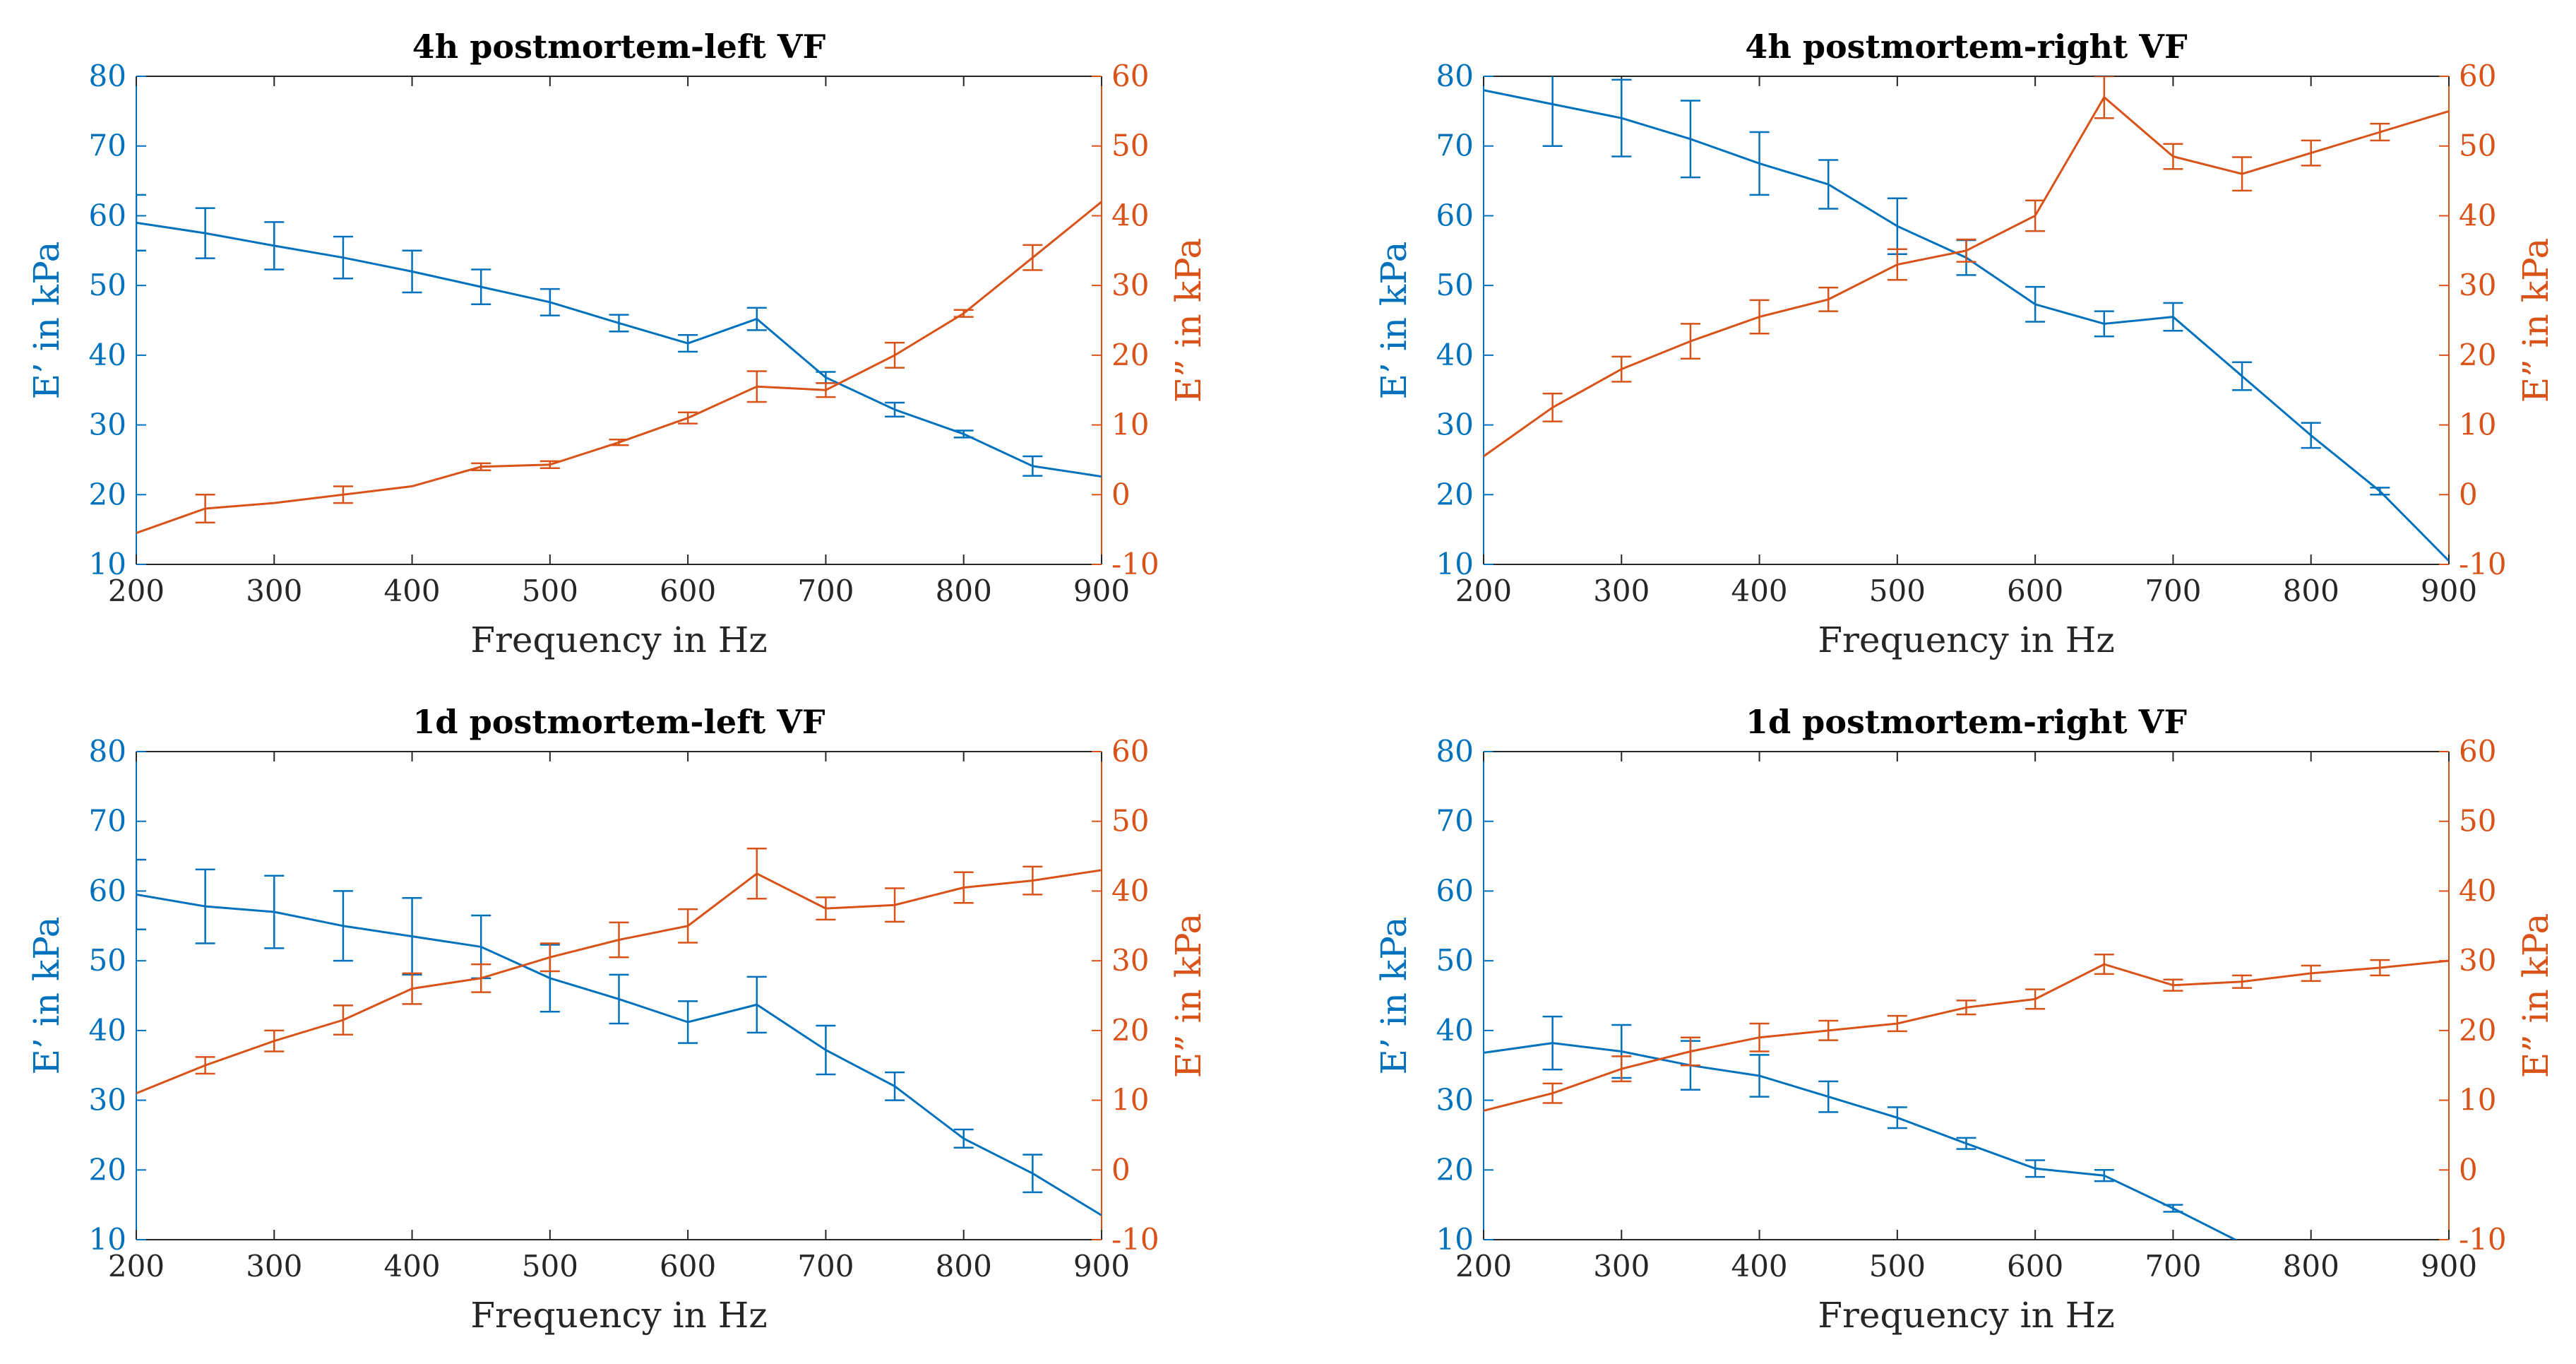 The image size is (2576, 1364). I want to click on y-right-tick-label: 50, so click(2477, 821).